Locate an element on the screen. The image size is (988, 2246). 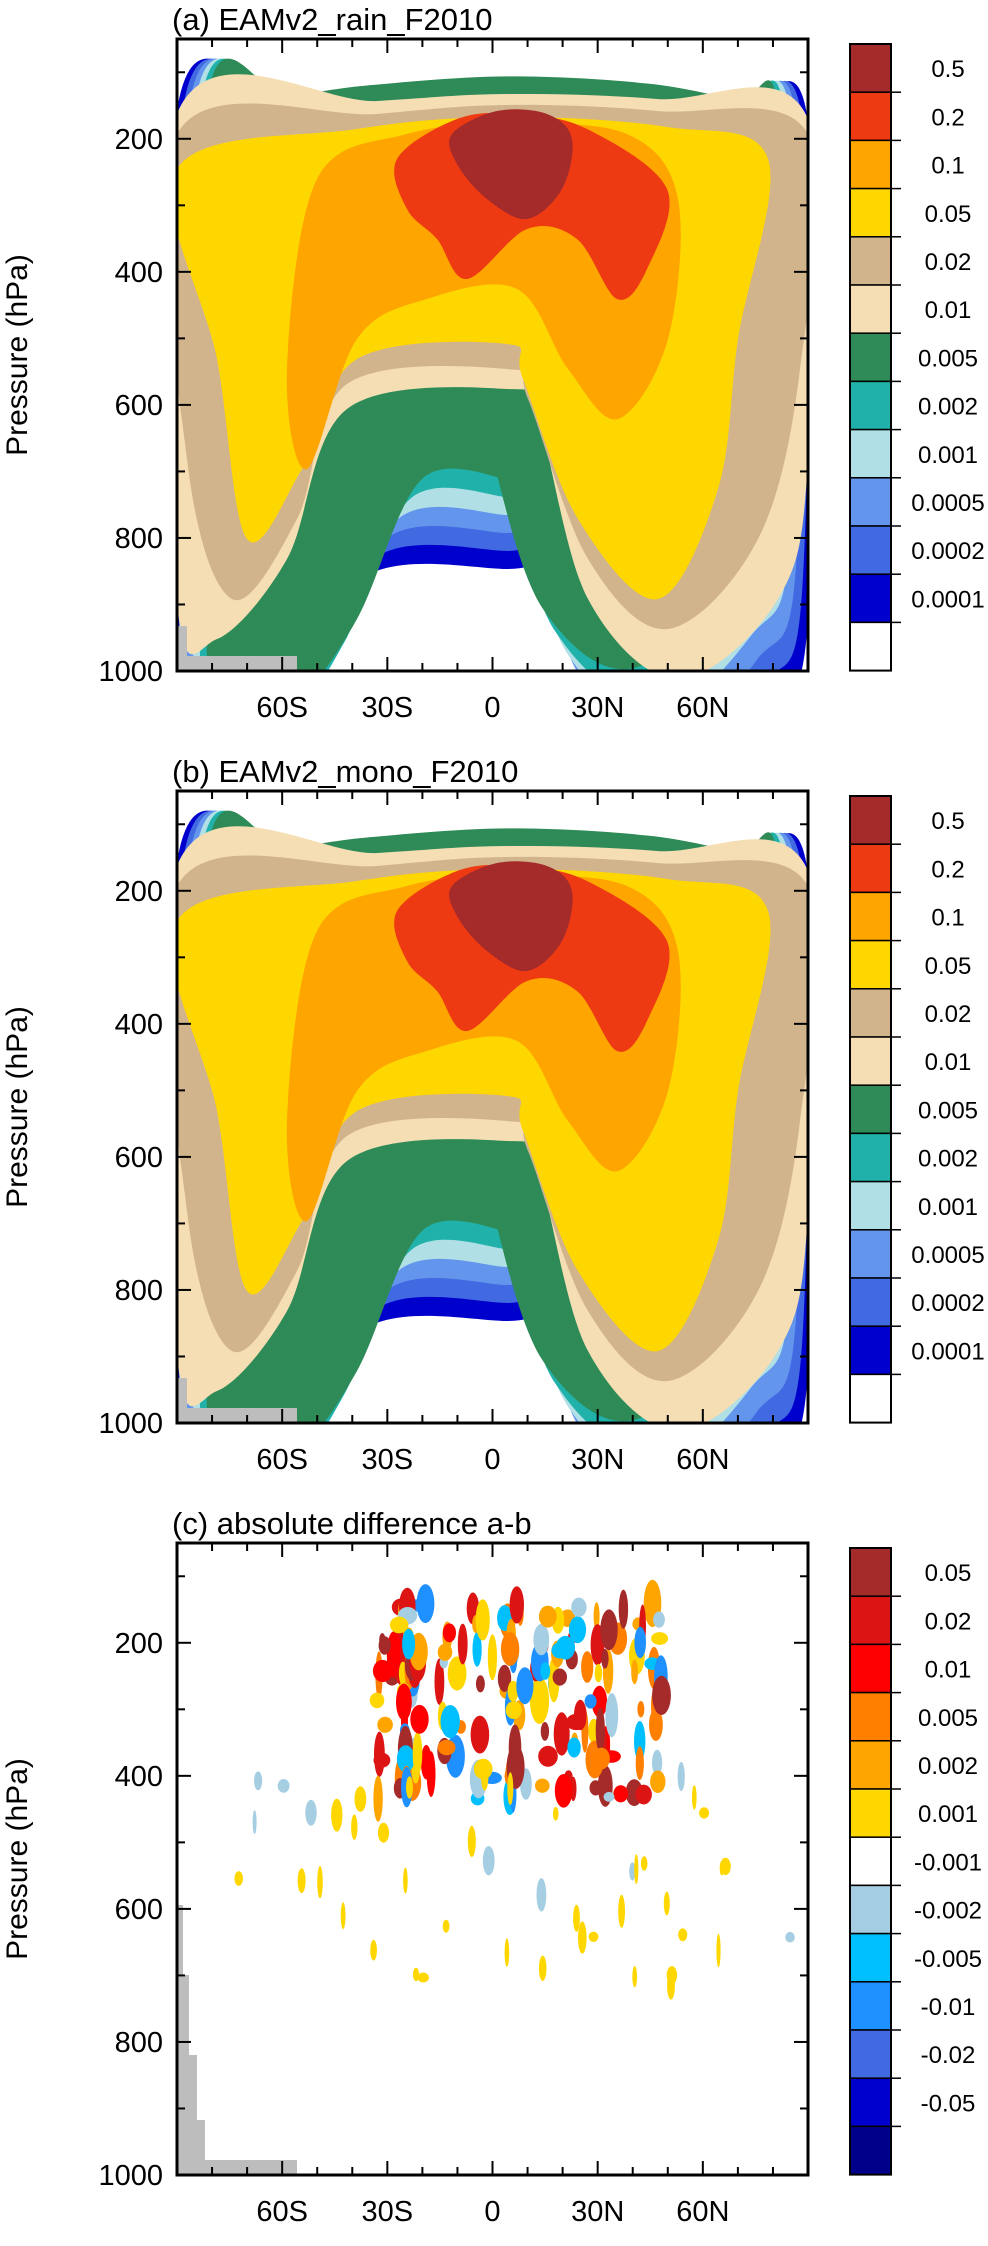
colorbar-label: 0.02 is located at coordinates (948, 1621).